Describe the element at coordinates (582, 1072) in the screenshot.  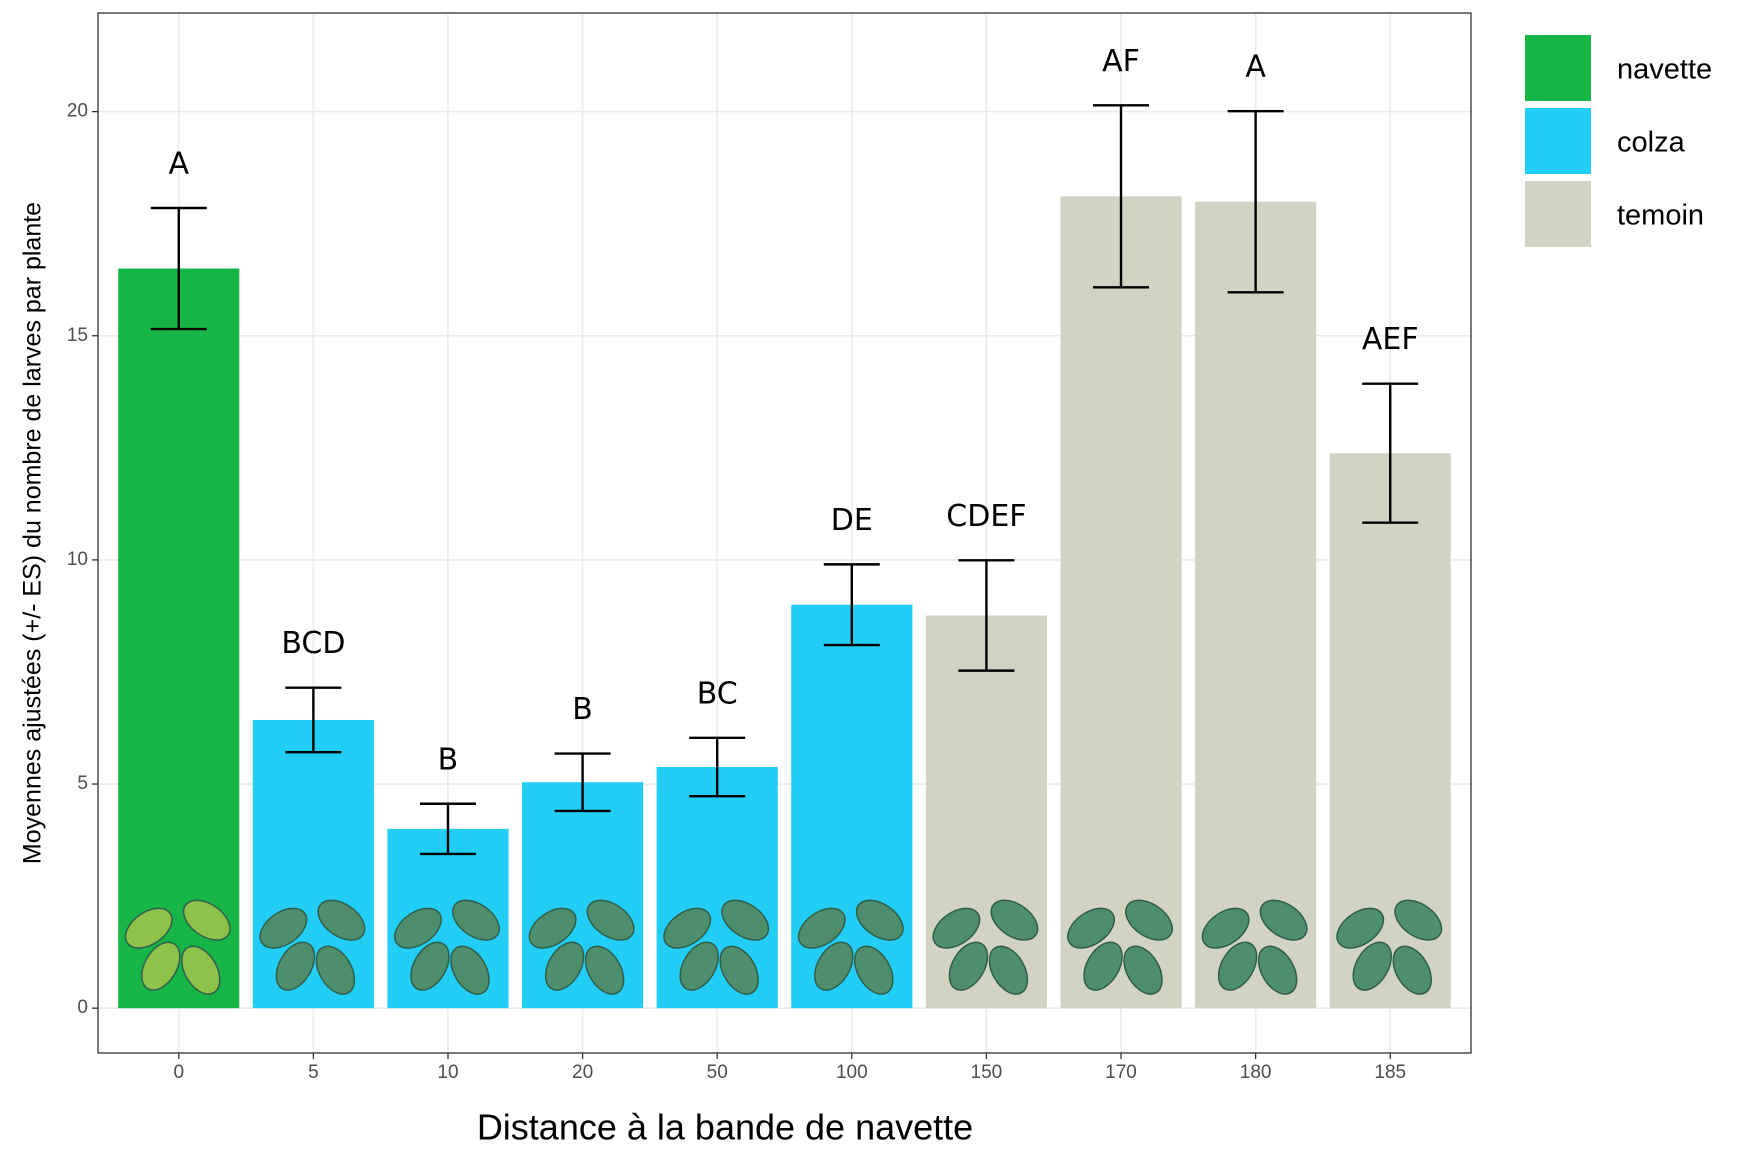
I see `x-tick-label: 20` at that location.